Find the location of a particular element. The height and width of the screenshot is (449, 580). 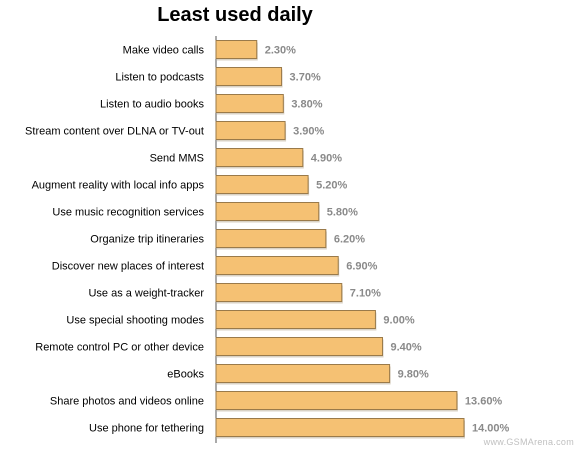

category-label: Discover new places of interest is located at coordinates (128, 267).